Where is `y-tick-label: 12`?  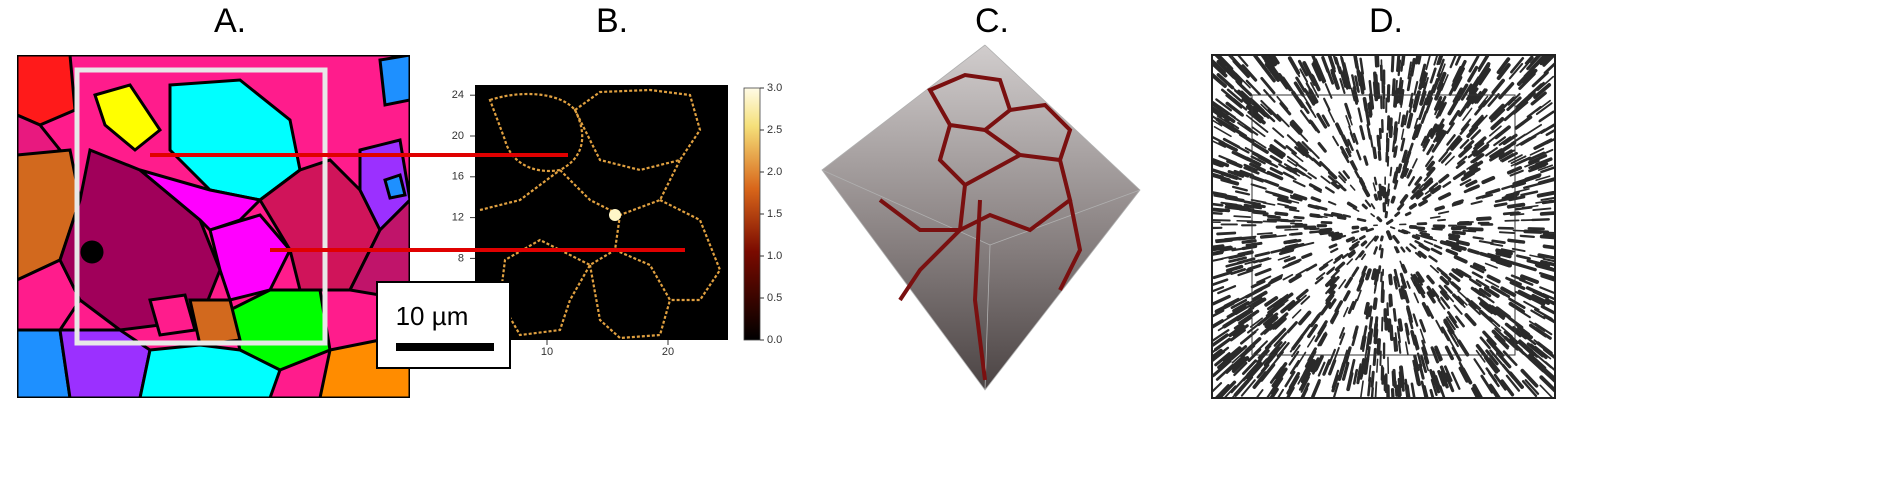
y-tick-label: 12 is located at coordinates (458, 218).